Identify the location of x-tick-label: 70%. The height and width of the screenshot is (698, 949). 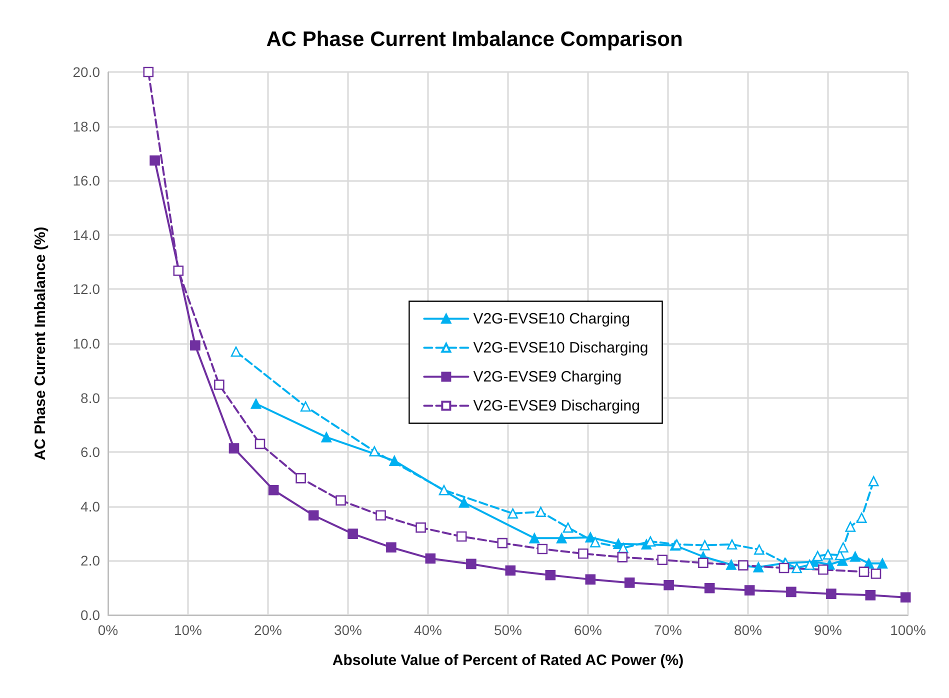
(668, 630).